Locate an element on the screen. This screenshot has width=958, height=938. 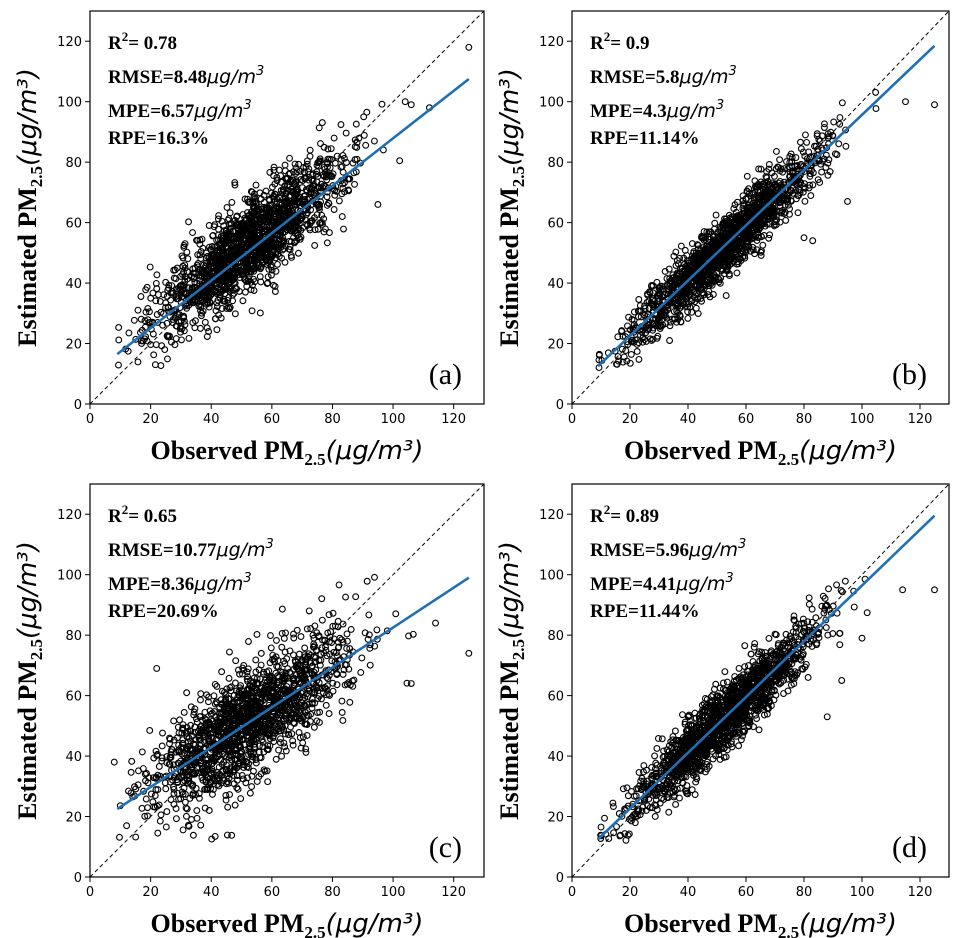
rpe-annotation: RPE=11.14% is located at coordinates (645, 138).